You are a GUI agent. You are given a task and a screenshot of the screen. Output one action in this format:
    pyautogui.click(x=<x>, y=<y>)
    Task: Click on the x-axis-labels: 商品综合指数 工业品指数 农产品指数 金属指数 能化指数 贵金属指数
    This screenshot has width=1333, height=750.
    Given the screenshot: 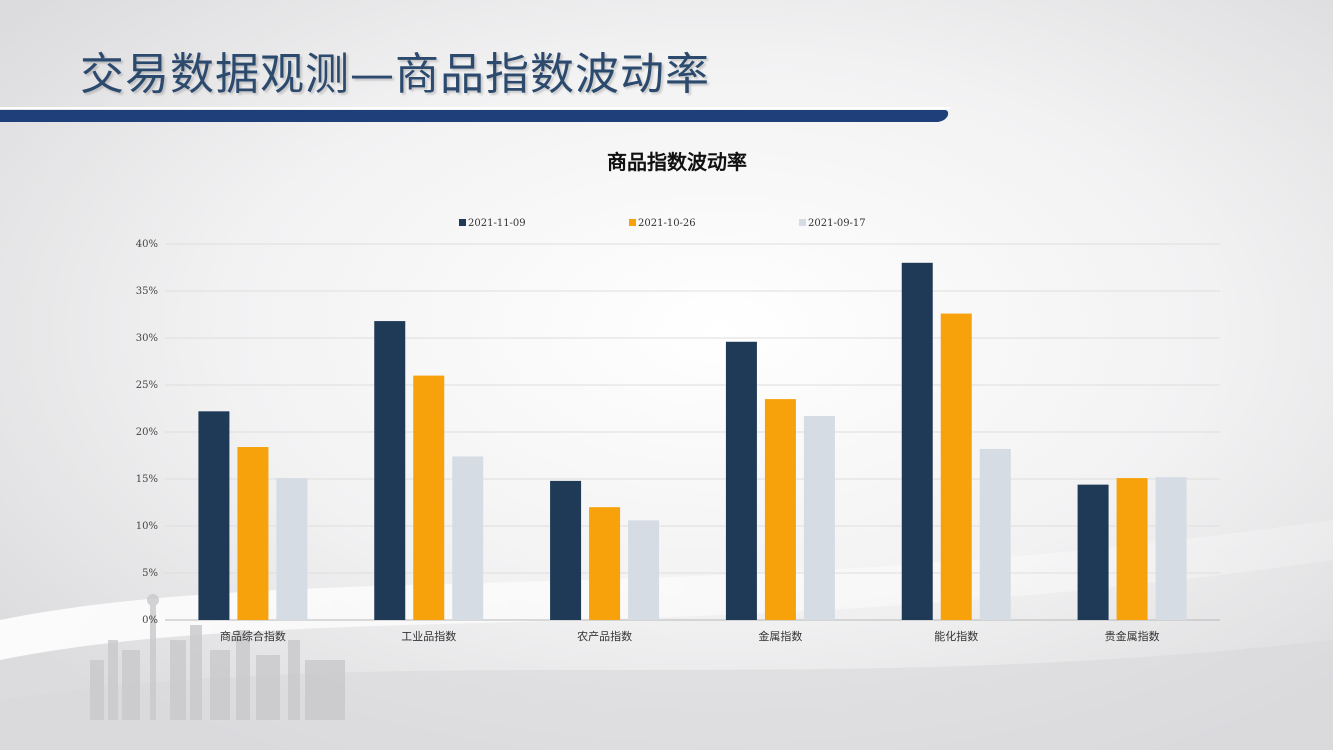 What is the action you would take?
    pyautogui.click(x=690, y=636)
    